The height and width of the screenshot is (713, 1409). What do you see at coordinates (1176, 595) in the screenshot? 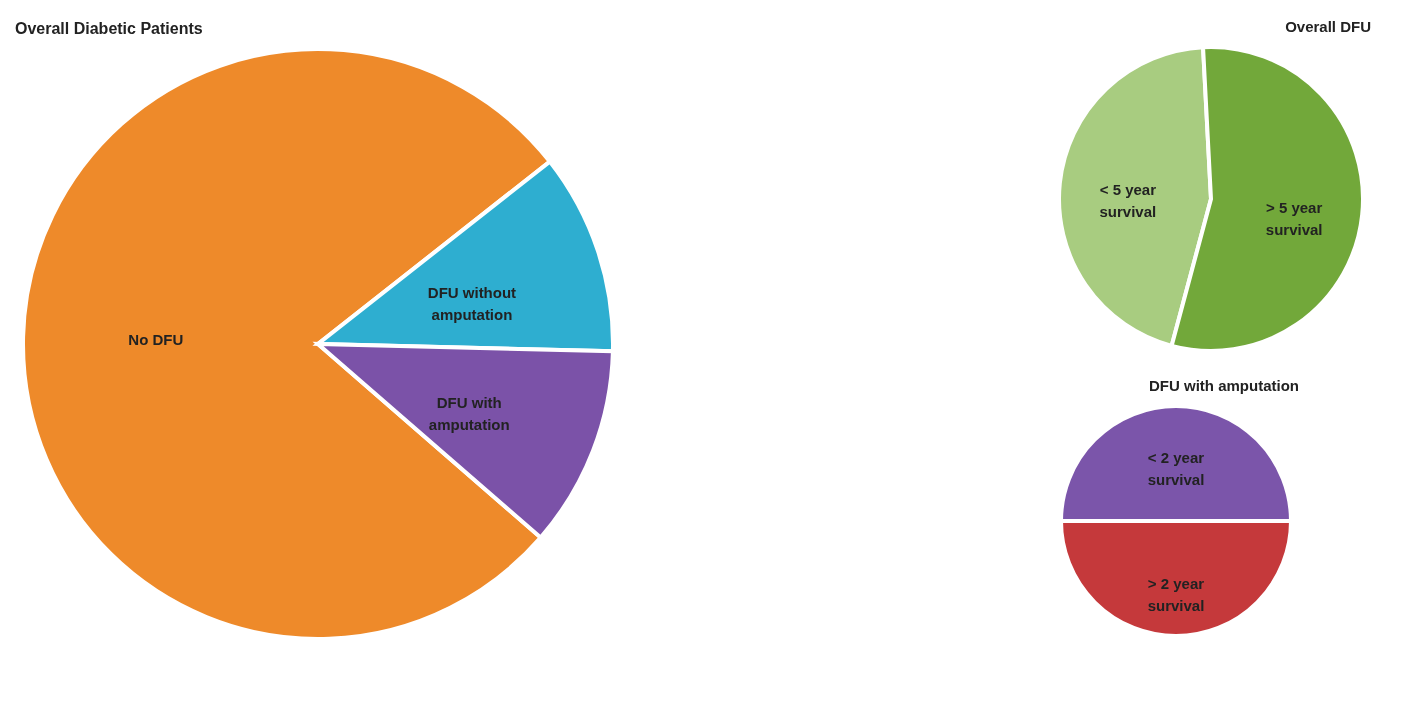
I see `slice-label: > 2 year survival` at bounding box center [1176, 595].